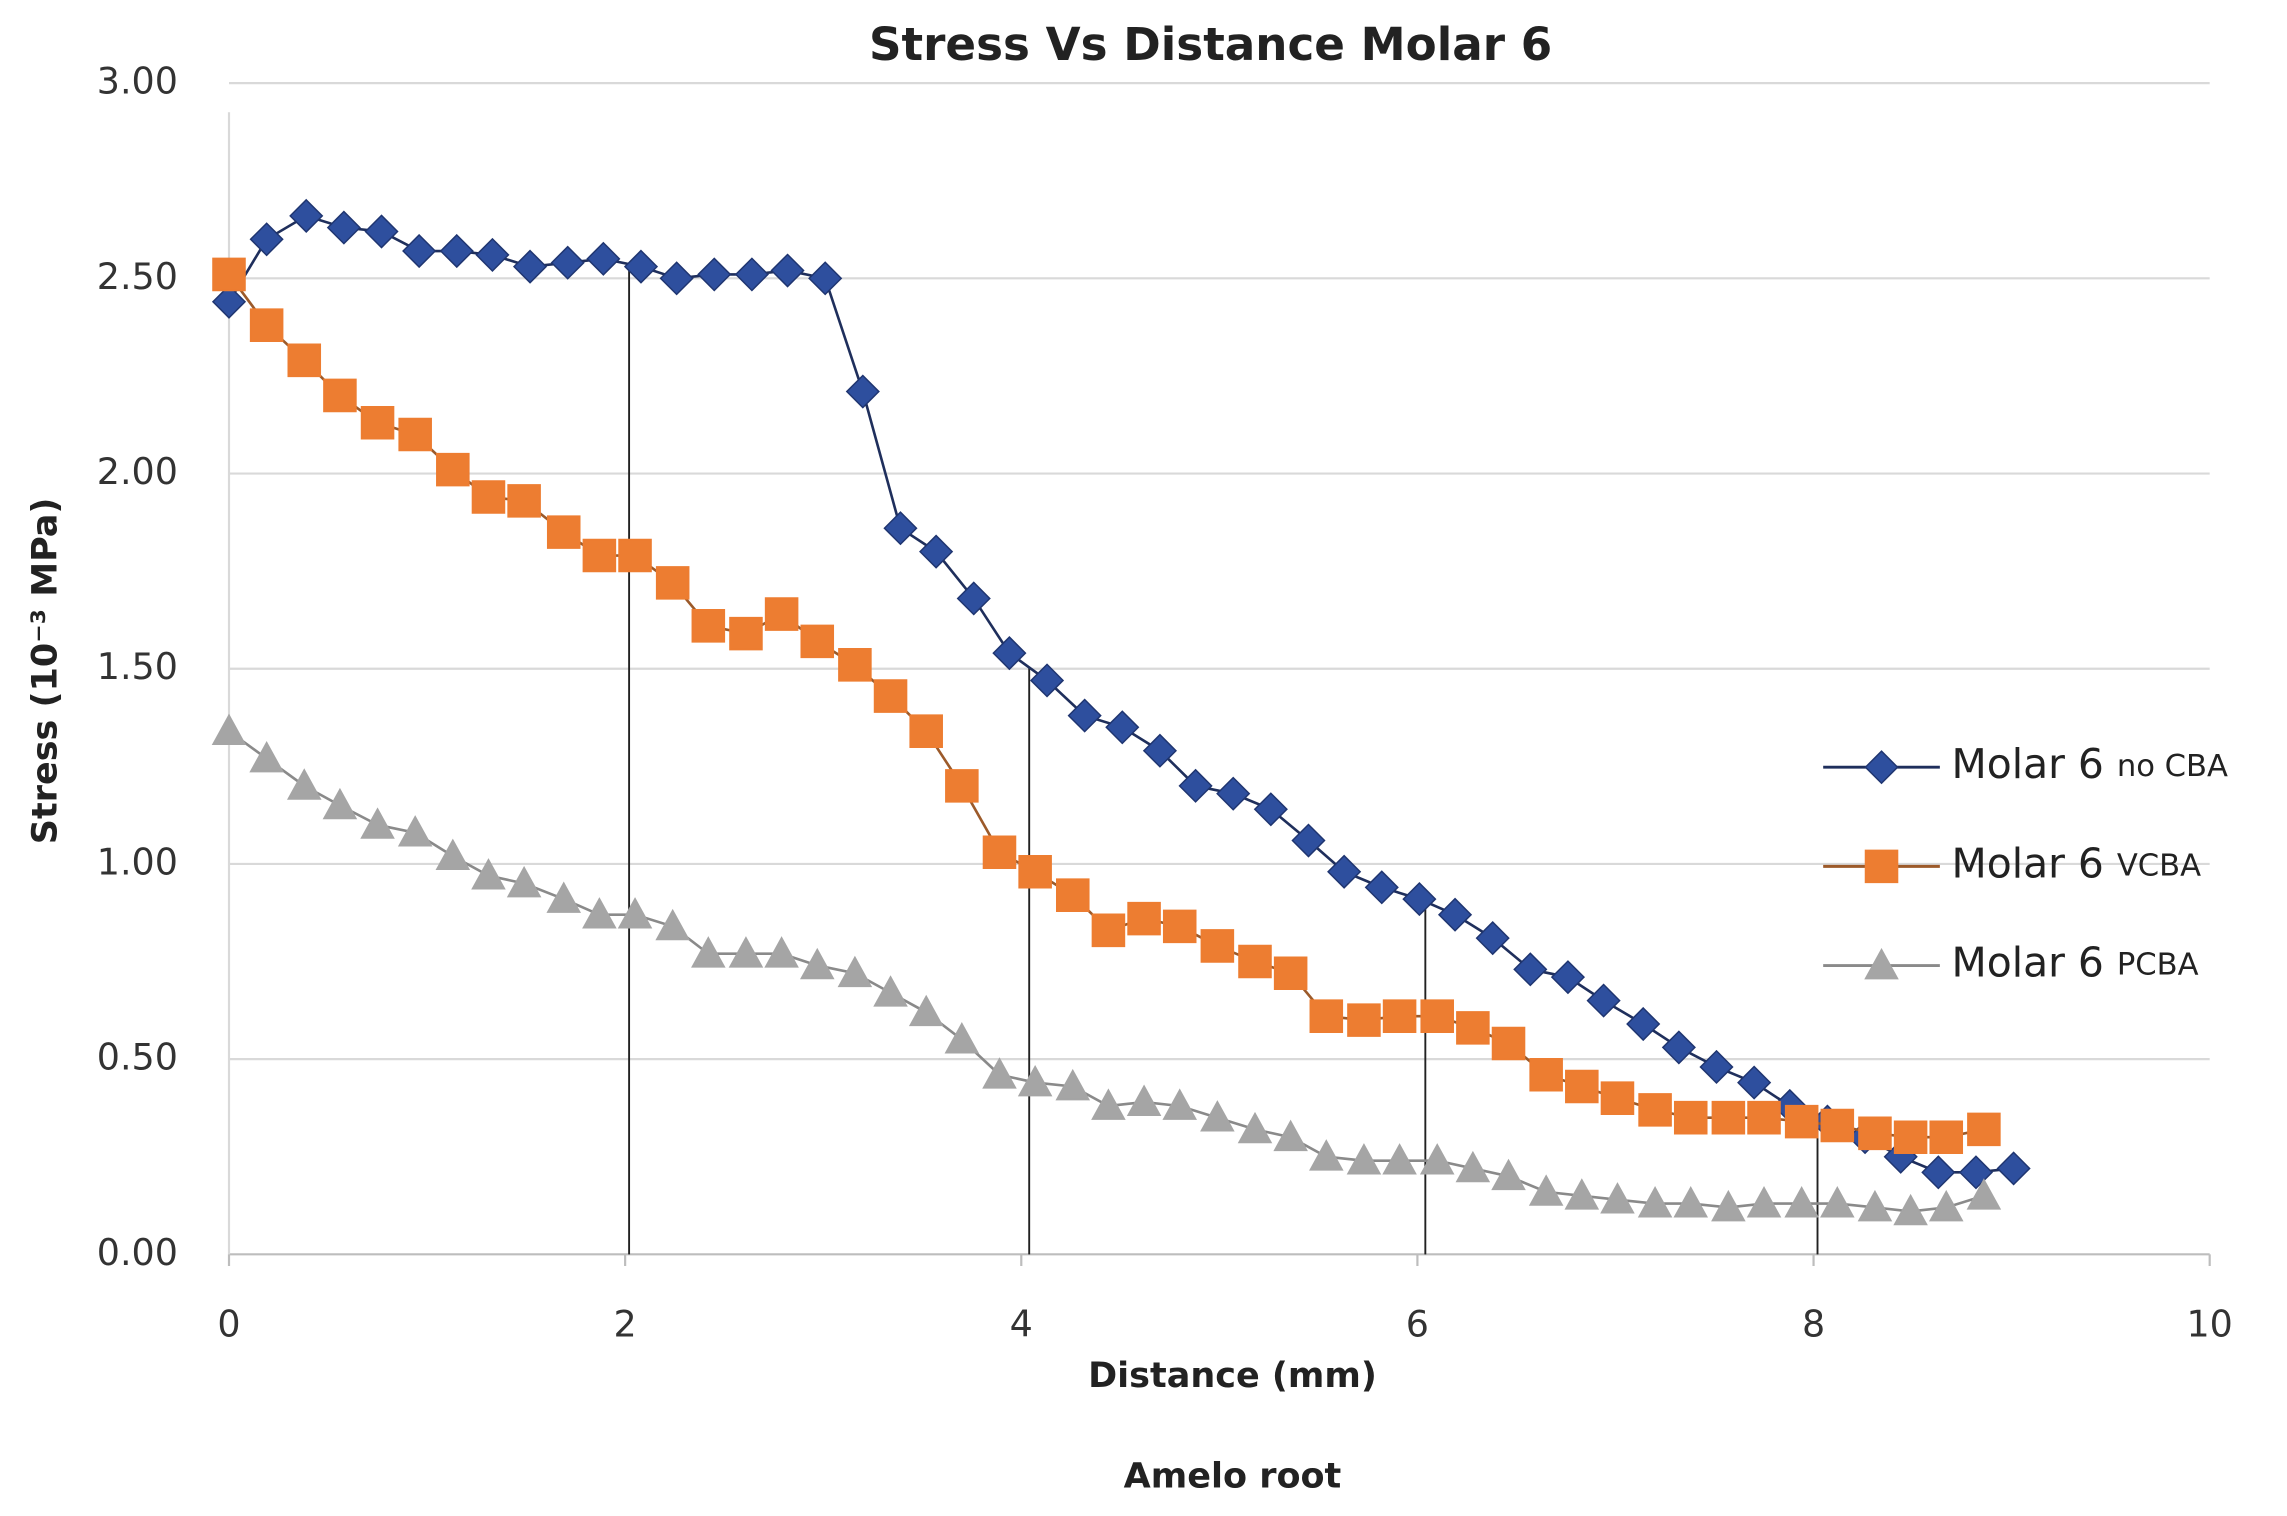 Image resolution: width=2287 pixels, height=1516 pixels. Describe the element at coordinates (137, 861) in the screenshot. I see `y-tick-label: 1.00` at that location.